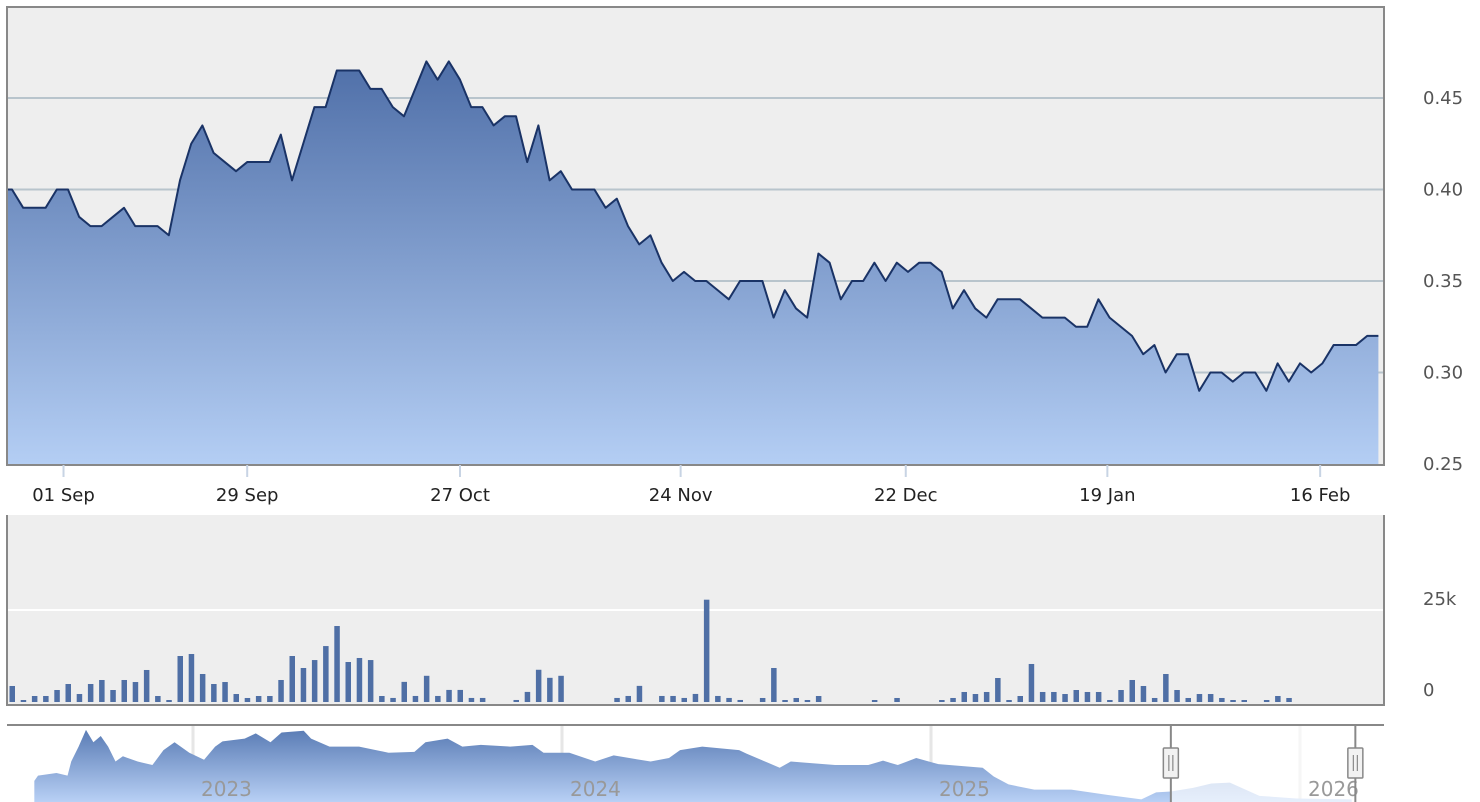 This screenshot has height=802, width=1480. Describe the element at coordinates (1428, 690) in the screenshot. I see `volume-y-tick-label: 0` at that location.